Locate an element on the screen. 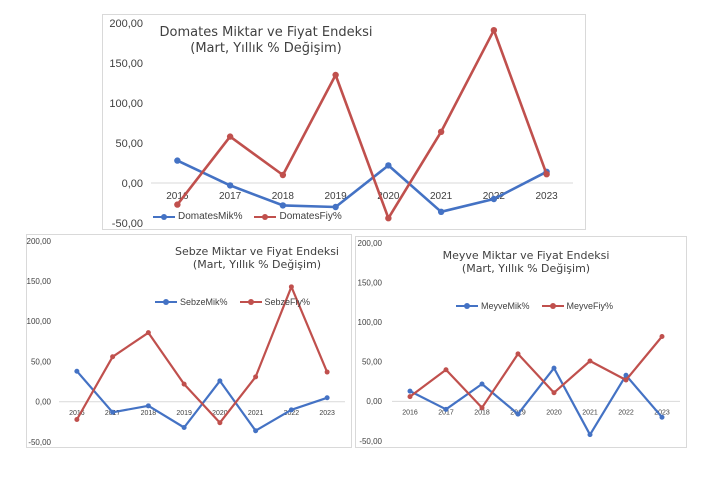  legend-item-fiyat: MeyveFiy% is located at coordinates (577, 306).